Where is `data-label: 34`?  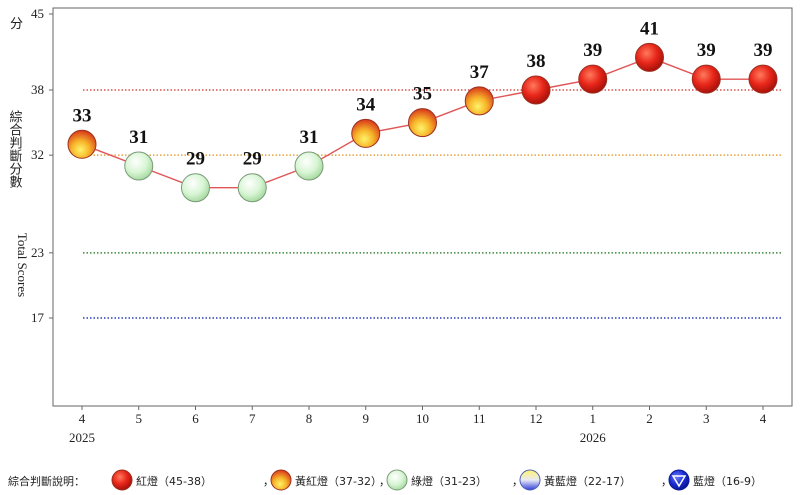 data-label: 34 is located at coordinates (366, 104).